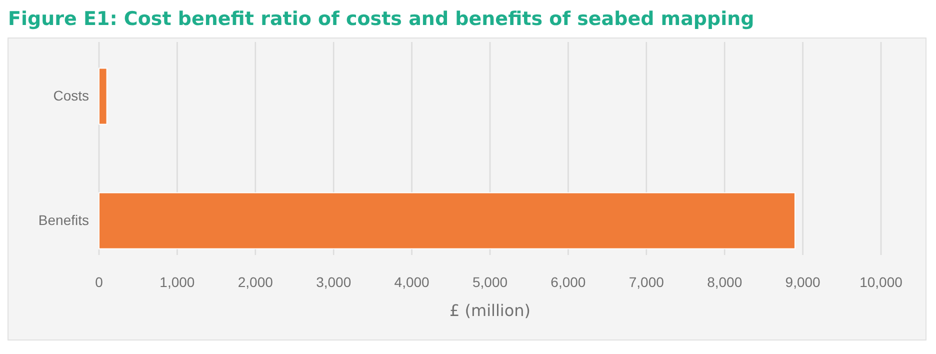  What do you see at coordinates (646, 282) in the screenshot?
I see `x-tick-label: 7,000` at bounding box center [646, 282].